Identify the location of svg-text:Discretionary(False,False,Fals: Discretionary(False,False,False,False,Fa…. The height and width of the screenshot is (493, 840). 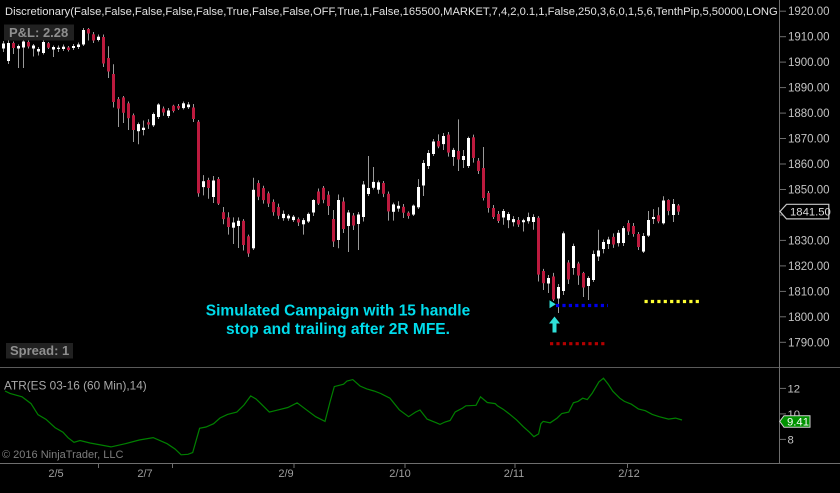
(393, 12).